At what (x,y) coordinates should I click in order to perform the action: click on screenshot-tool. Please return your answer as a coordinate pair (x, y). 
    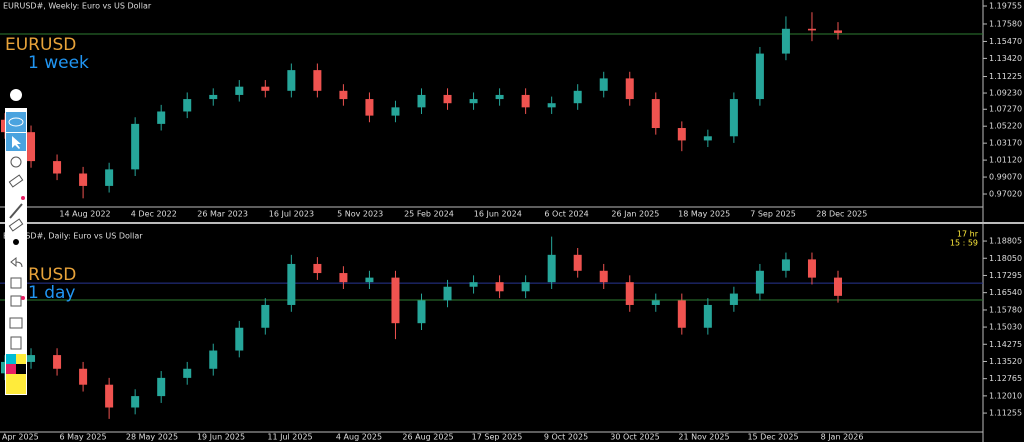
    Looking at the image, I should click on (16, 323).